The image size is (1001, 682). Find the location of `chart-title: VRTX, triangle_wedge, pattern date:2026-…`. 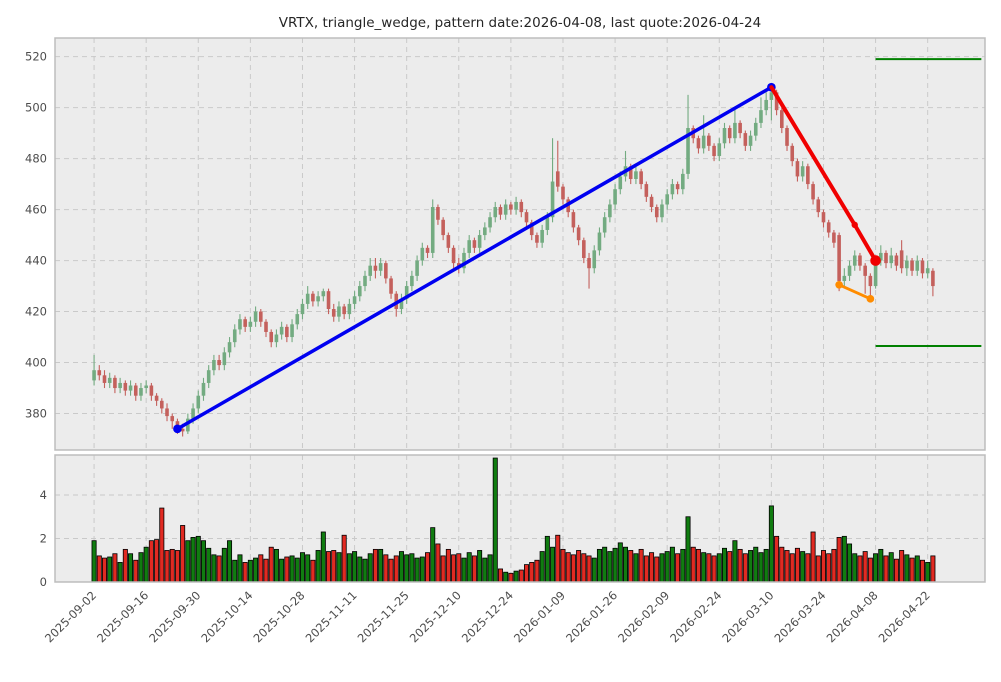

chart-title: VRTX, triangle_wedge, pattern date:2026-… is located at coordinates (520, 23).